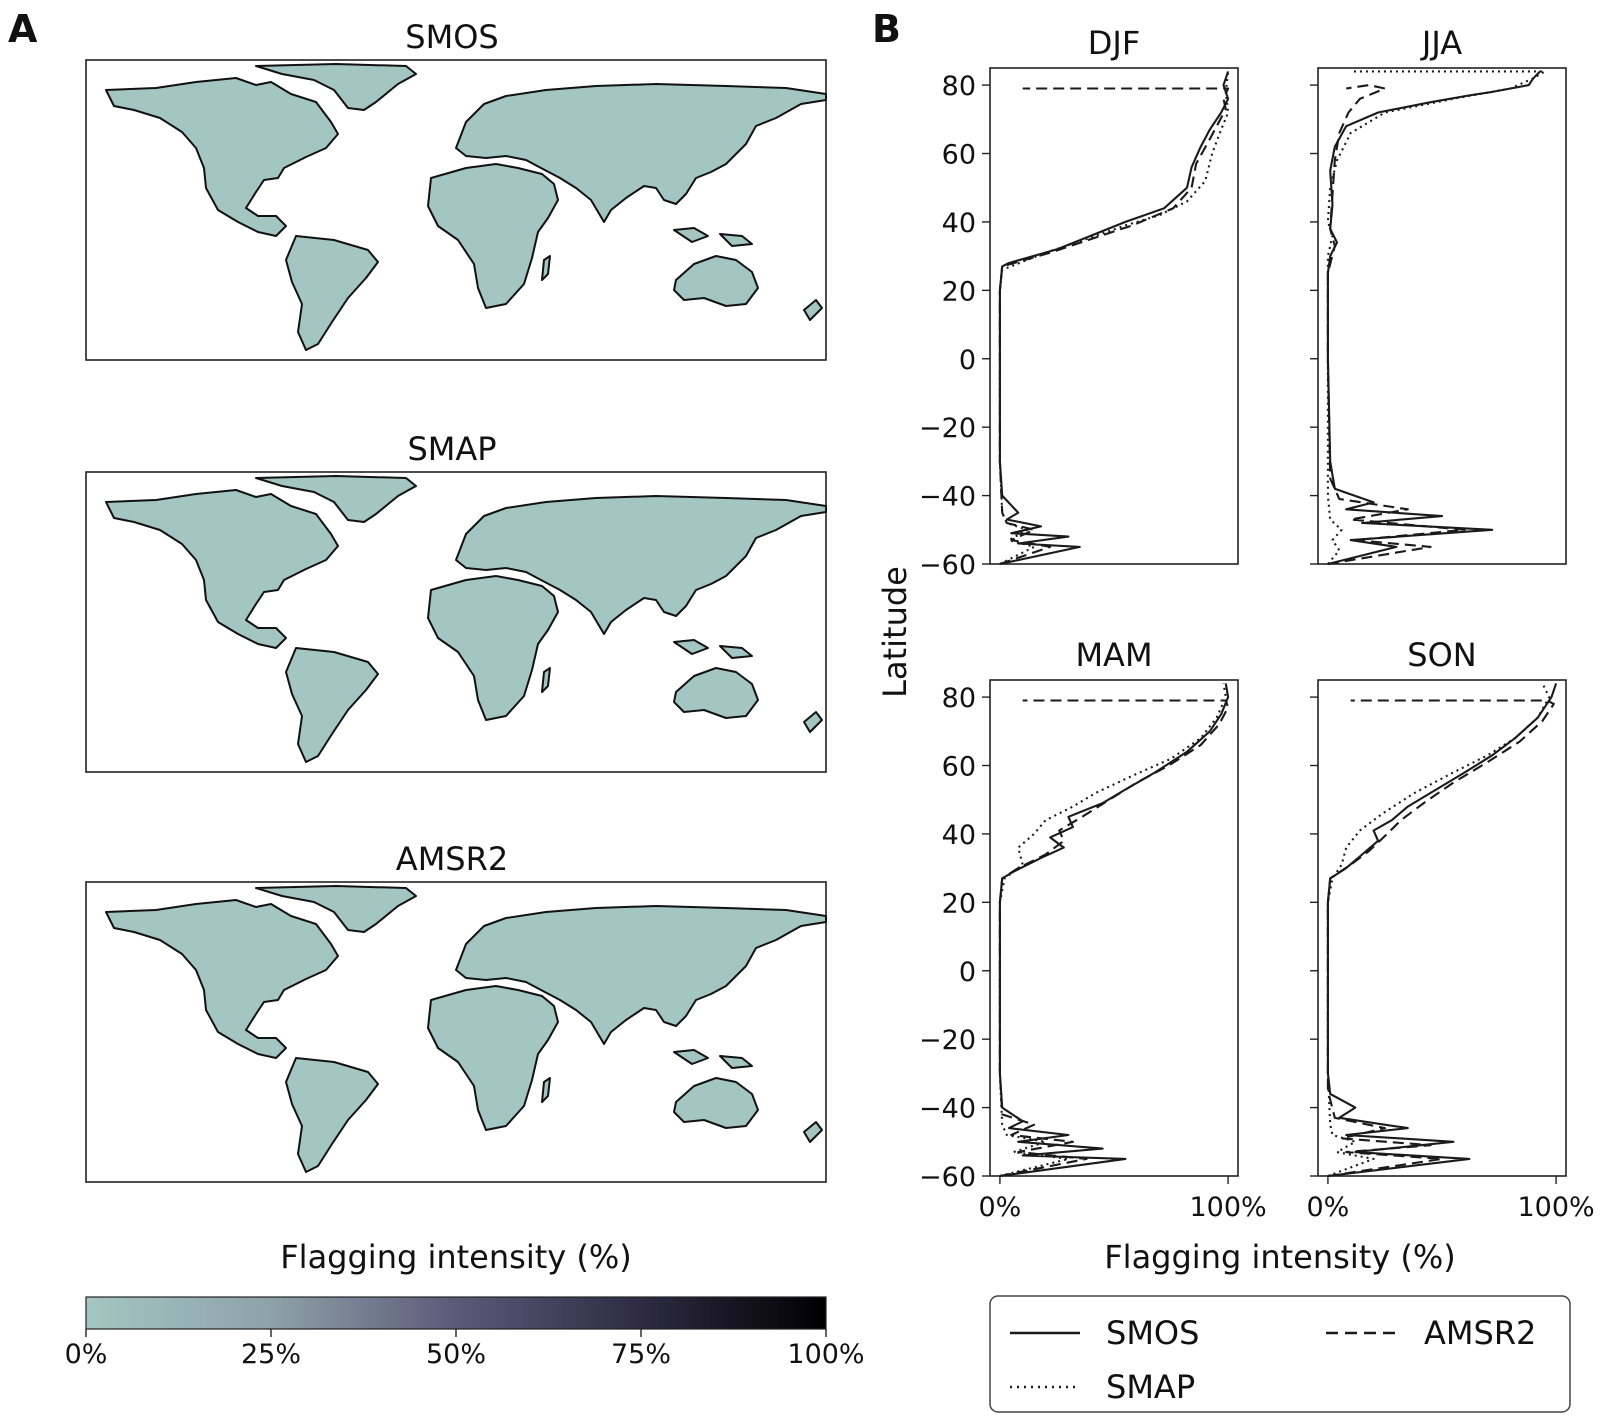 The height and width of the screenshot is (1420, 1602). I want to click on colorbar-tick-label: 25%, so click(271, 1354).